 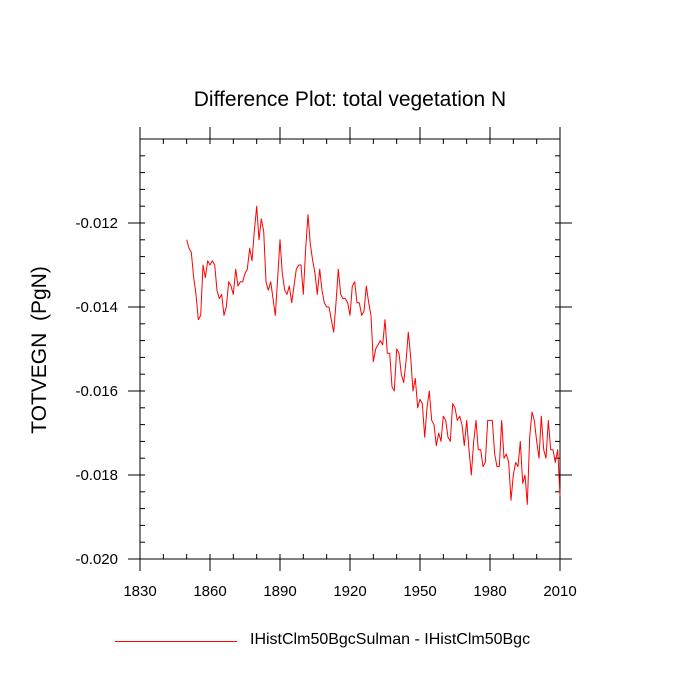 What do you see at coordinates (139, 591) in the screenshot?
I see `x-tick-label: 1830` at bounding box center [139, 591].